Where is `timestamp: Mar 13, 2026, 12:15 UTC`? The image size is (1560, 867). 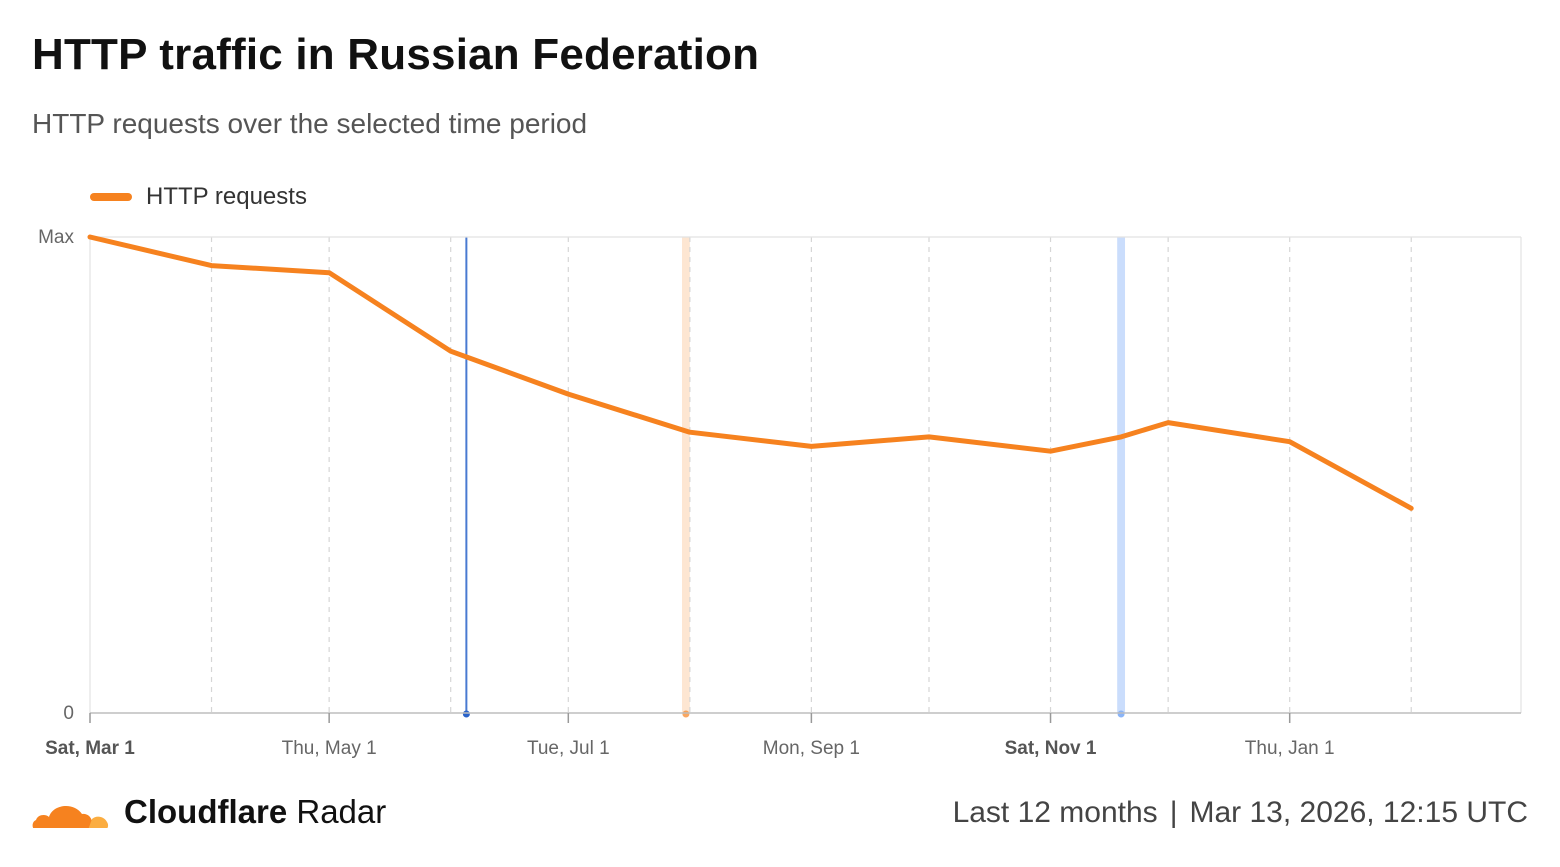
timestamp: Mar 13, 2026, 12:15 UTC is located at coordinates (1358, 812).